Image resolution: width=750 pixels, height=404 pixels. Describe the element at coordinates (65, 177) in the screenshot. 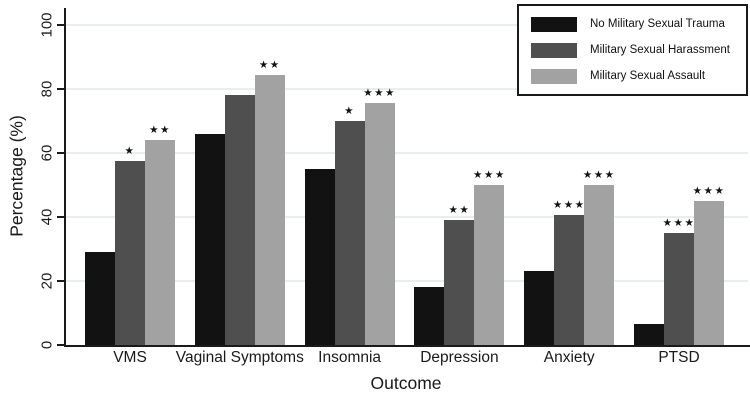

I see `y-axis-line` at that location.